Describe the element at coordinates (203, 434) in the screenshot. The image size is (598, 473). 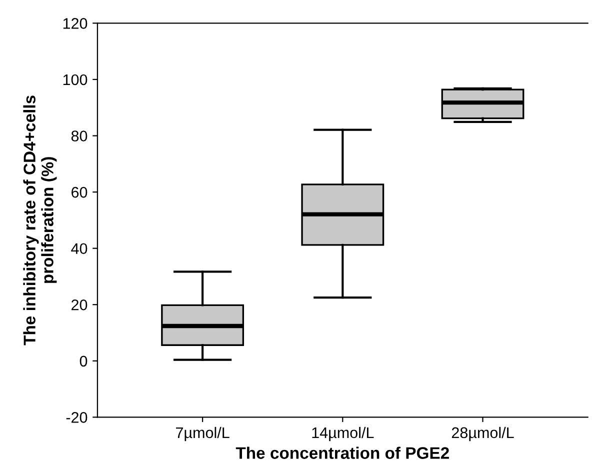
I see `x-tick-label: 7µmol/L` at that location.